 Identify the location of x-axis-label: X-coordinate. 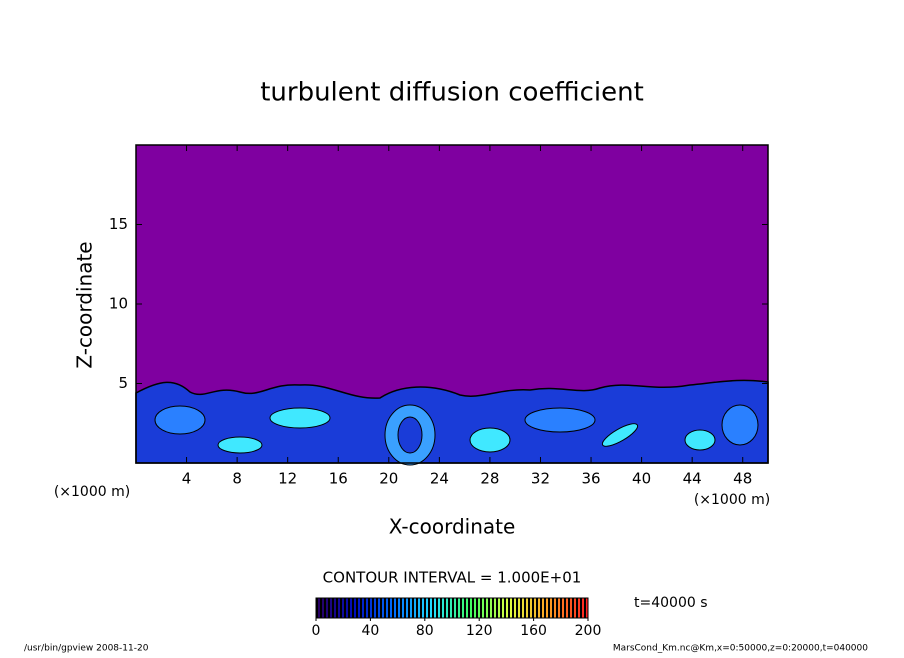
(452, 527).